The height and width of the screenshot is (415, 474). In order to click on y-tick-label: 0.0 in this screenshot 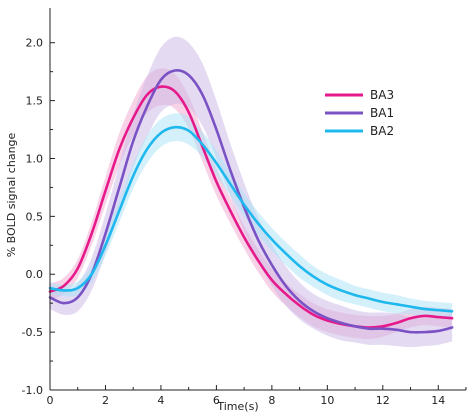, I will do `click(35, 274)`.